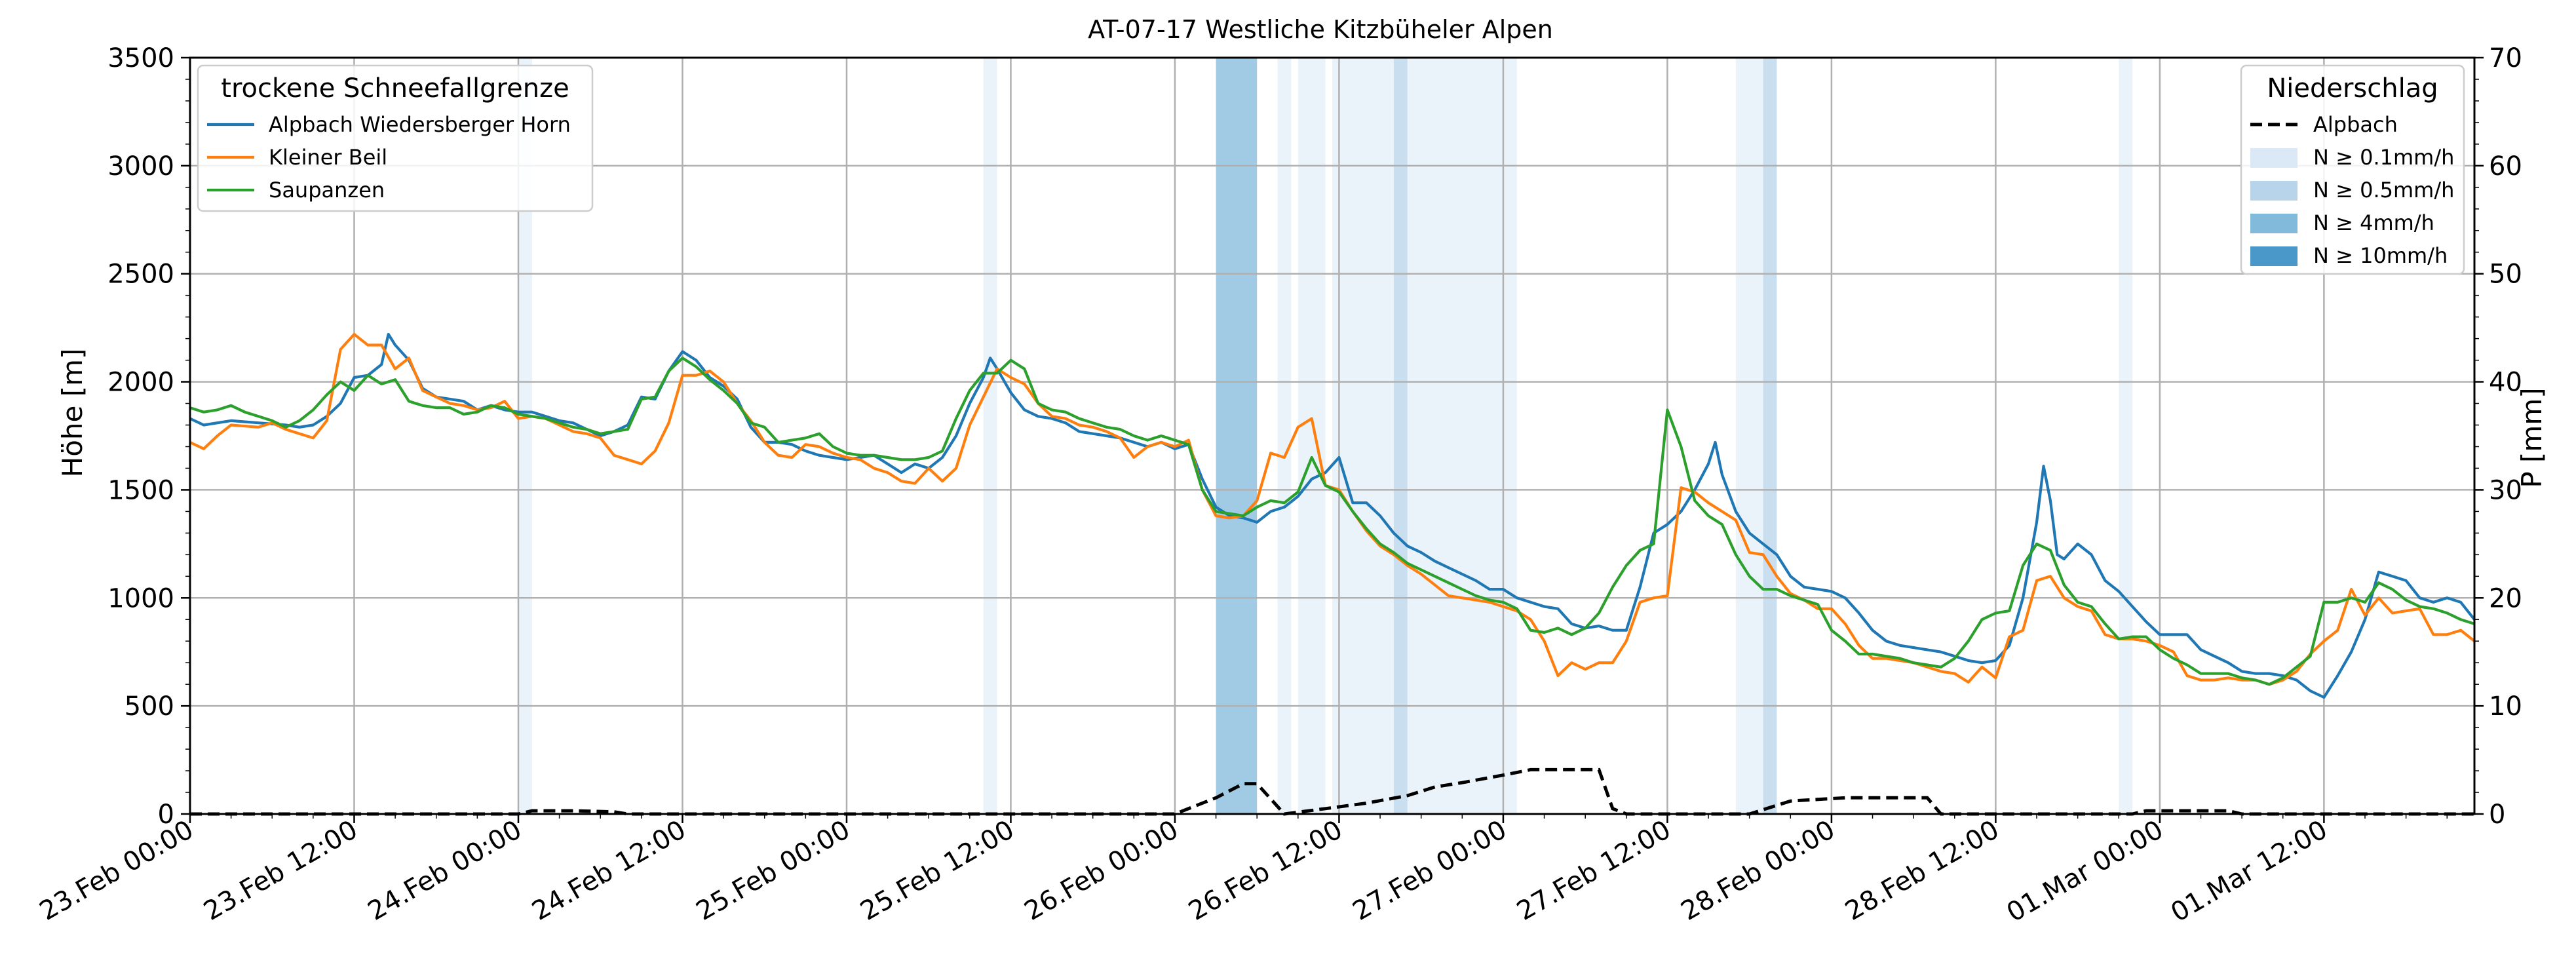  I want to click on y2-tick-label: 20, so click(2505, 598).